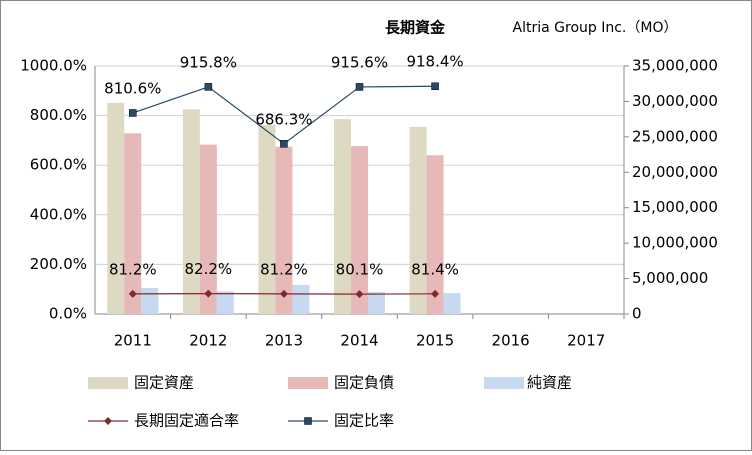  What do you see at coordinates (133, 341) in the screenshot?
I see `x-tick-label: 2011` at bounding box center [133, 341].